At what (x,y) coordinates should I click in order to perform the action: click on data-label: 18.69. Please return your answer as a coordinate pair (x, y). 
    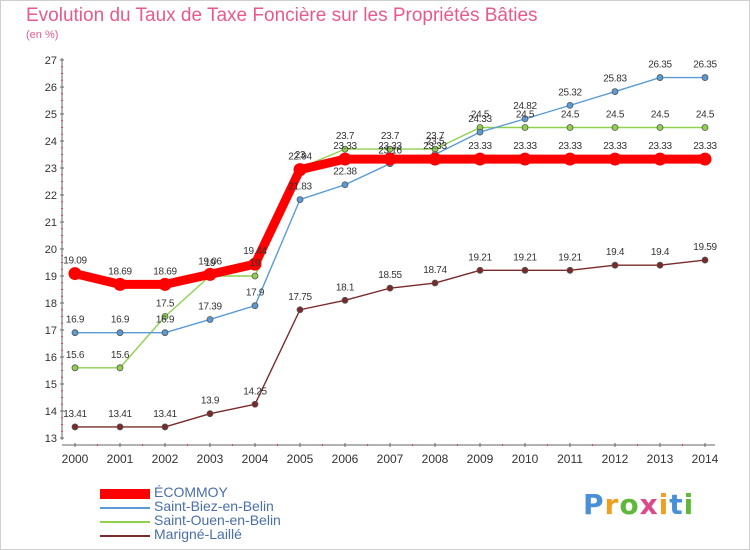
    Looking at the image, I should click on (120, 271).